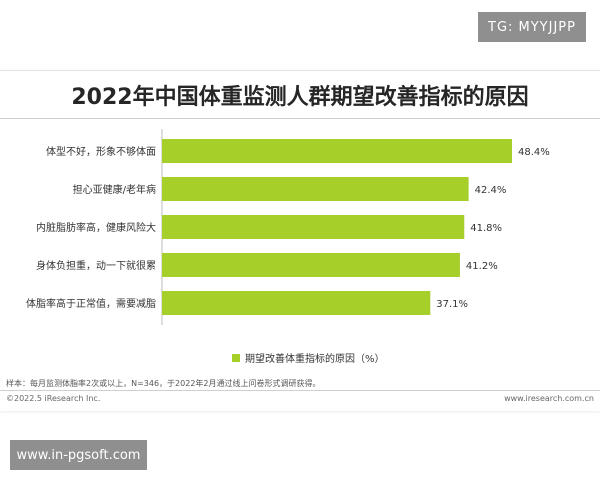  What do you see at coordinates (486, 228) in the screenshot?
I see `value-label: 41.8%` at bounding box center [486, 228].